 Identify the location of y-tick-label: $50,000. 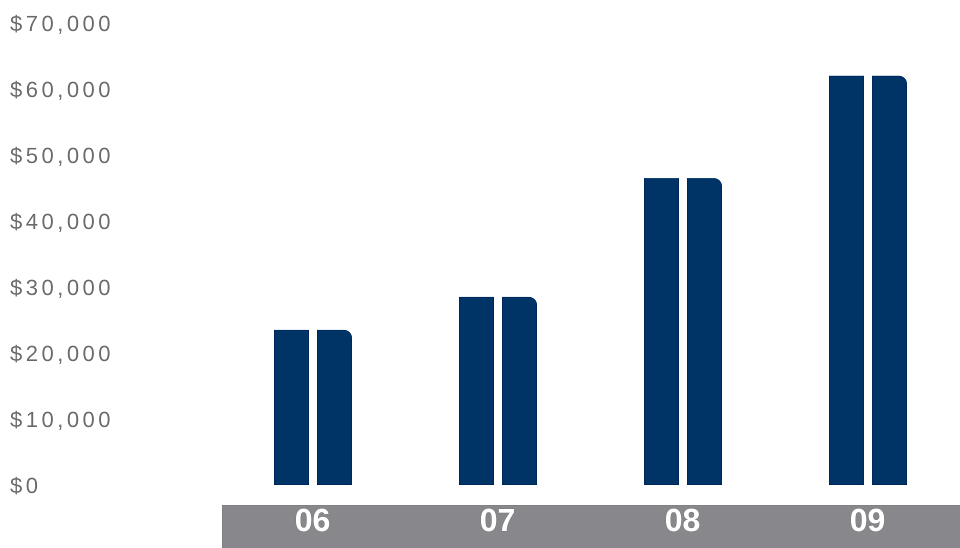
(62, 155).